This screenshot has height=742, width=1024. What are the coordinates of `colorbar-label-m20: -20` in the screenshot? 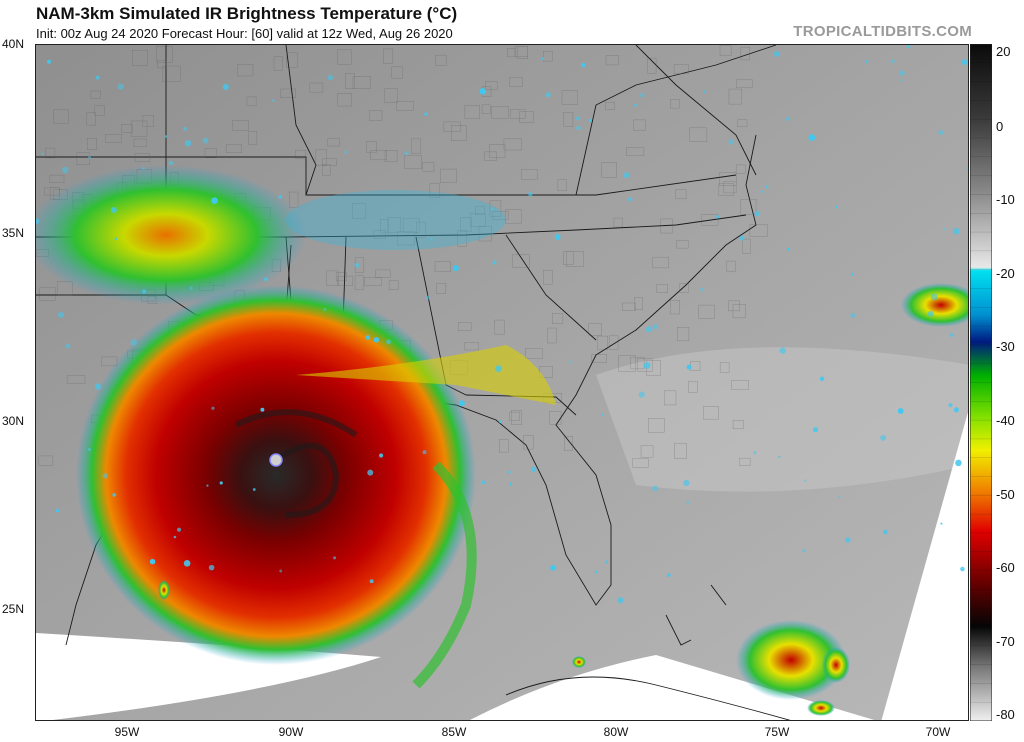 It's located at (1005, 273).